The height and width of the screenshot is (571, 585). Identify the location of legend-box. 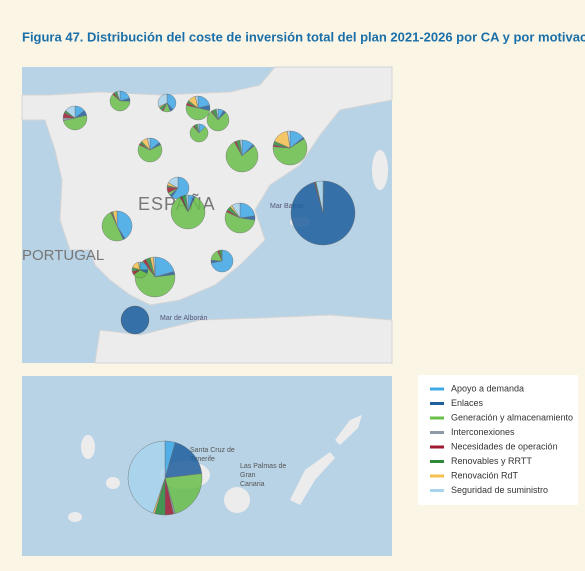
(498, 440).